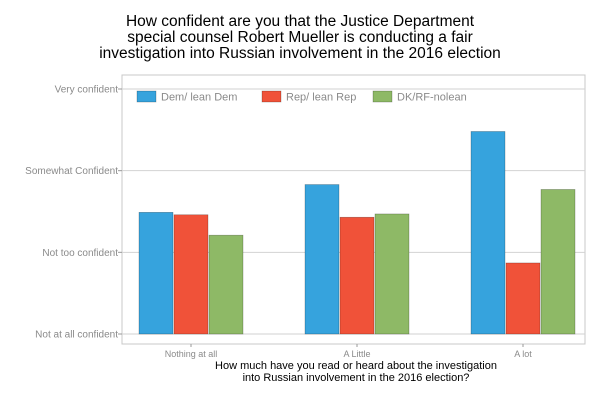  Describe the element at coordinates (199, 98) in the screenshot. I see `legend-label: Dem/ lean Dem` at that location.